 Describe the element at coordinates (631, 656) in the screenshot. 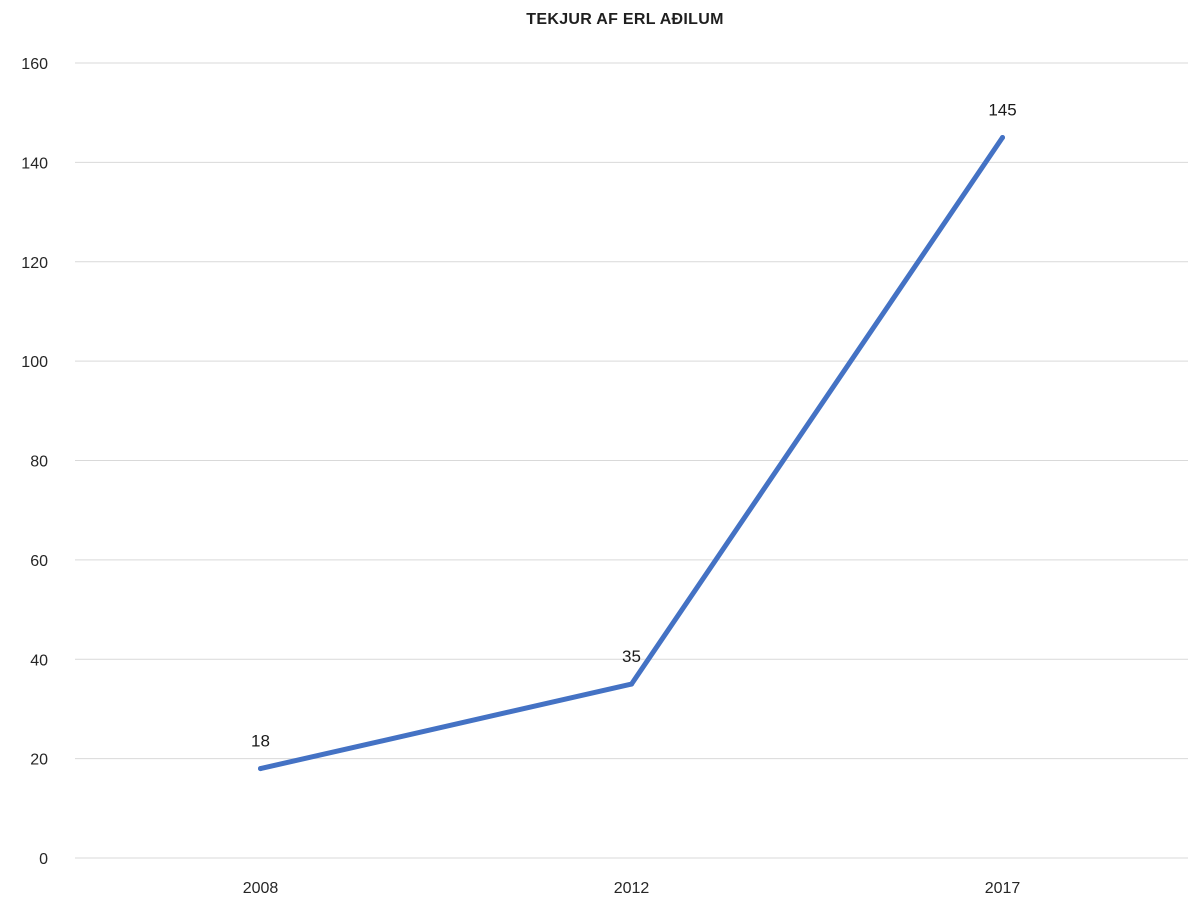

I see `data-label-2012: 35` at that location.